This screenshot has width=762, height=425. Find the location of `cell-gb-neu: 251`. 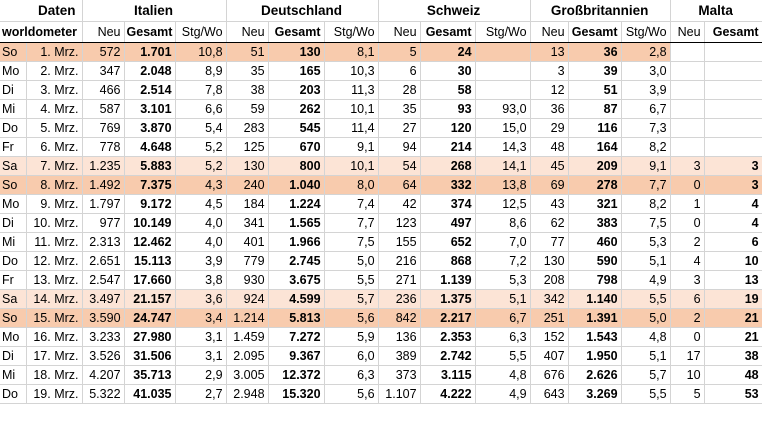

cell-gb-neu: 251 is located at coordinates (549, 318).